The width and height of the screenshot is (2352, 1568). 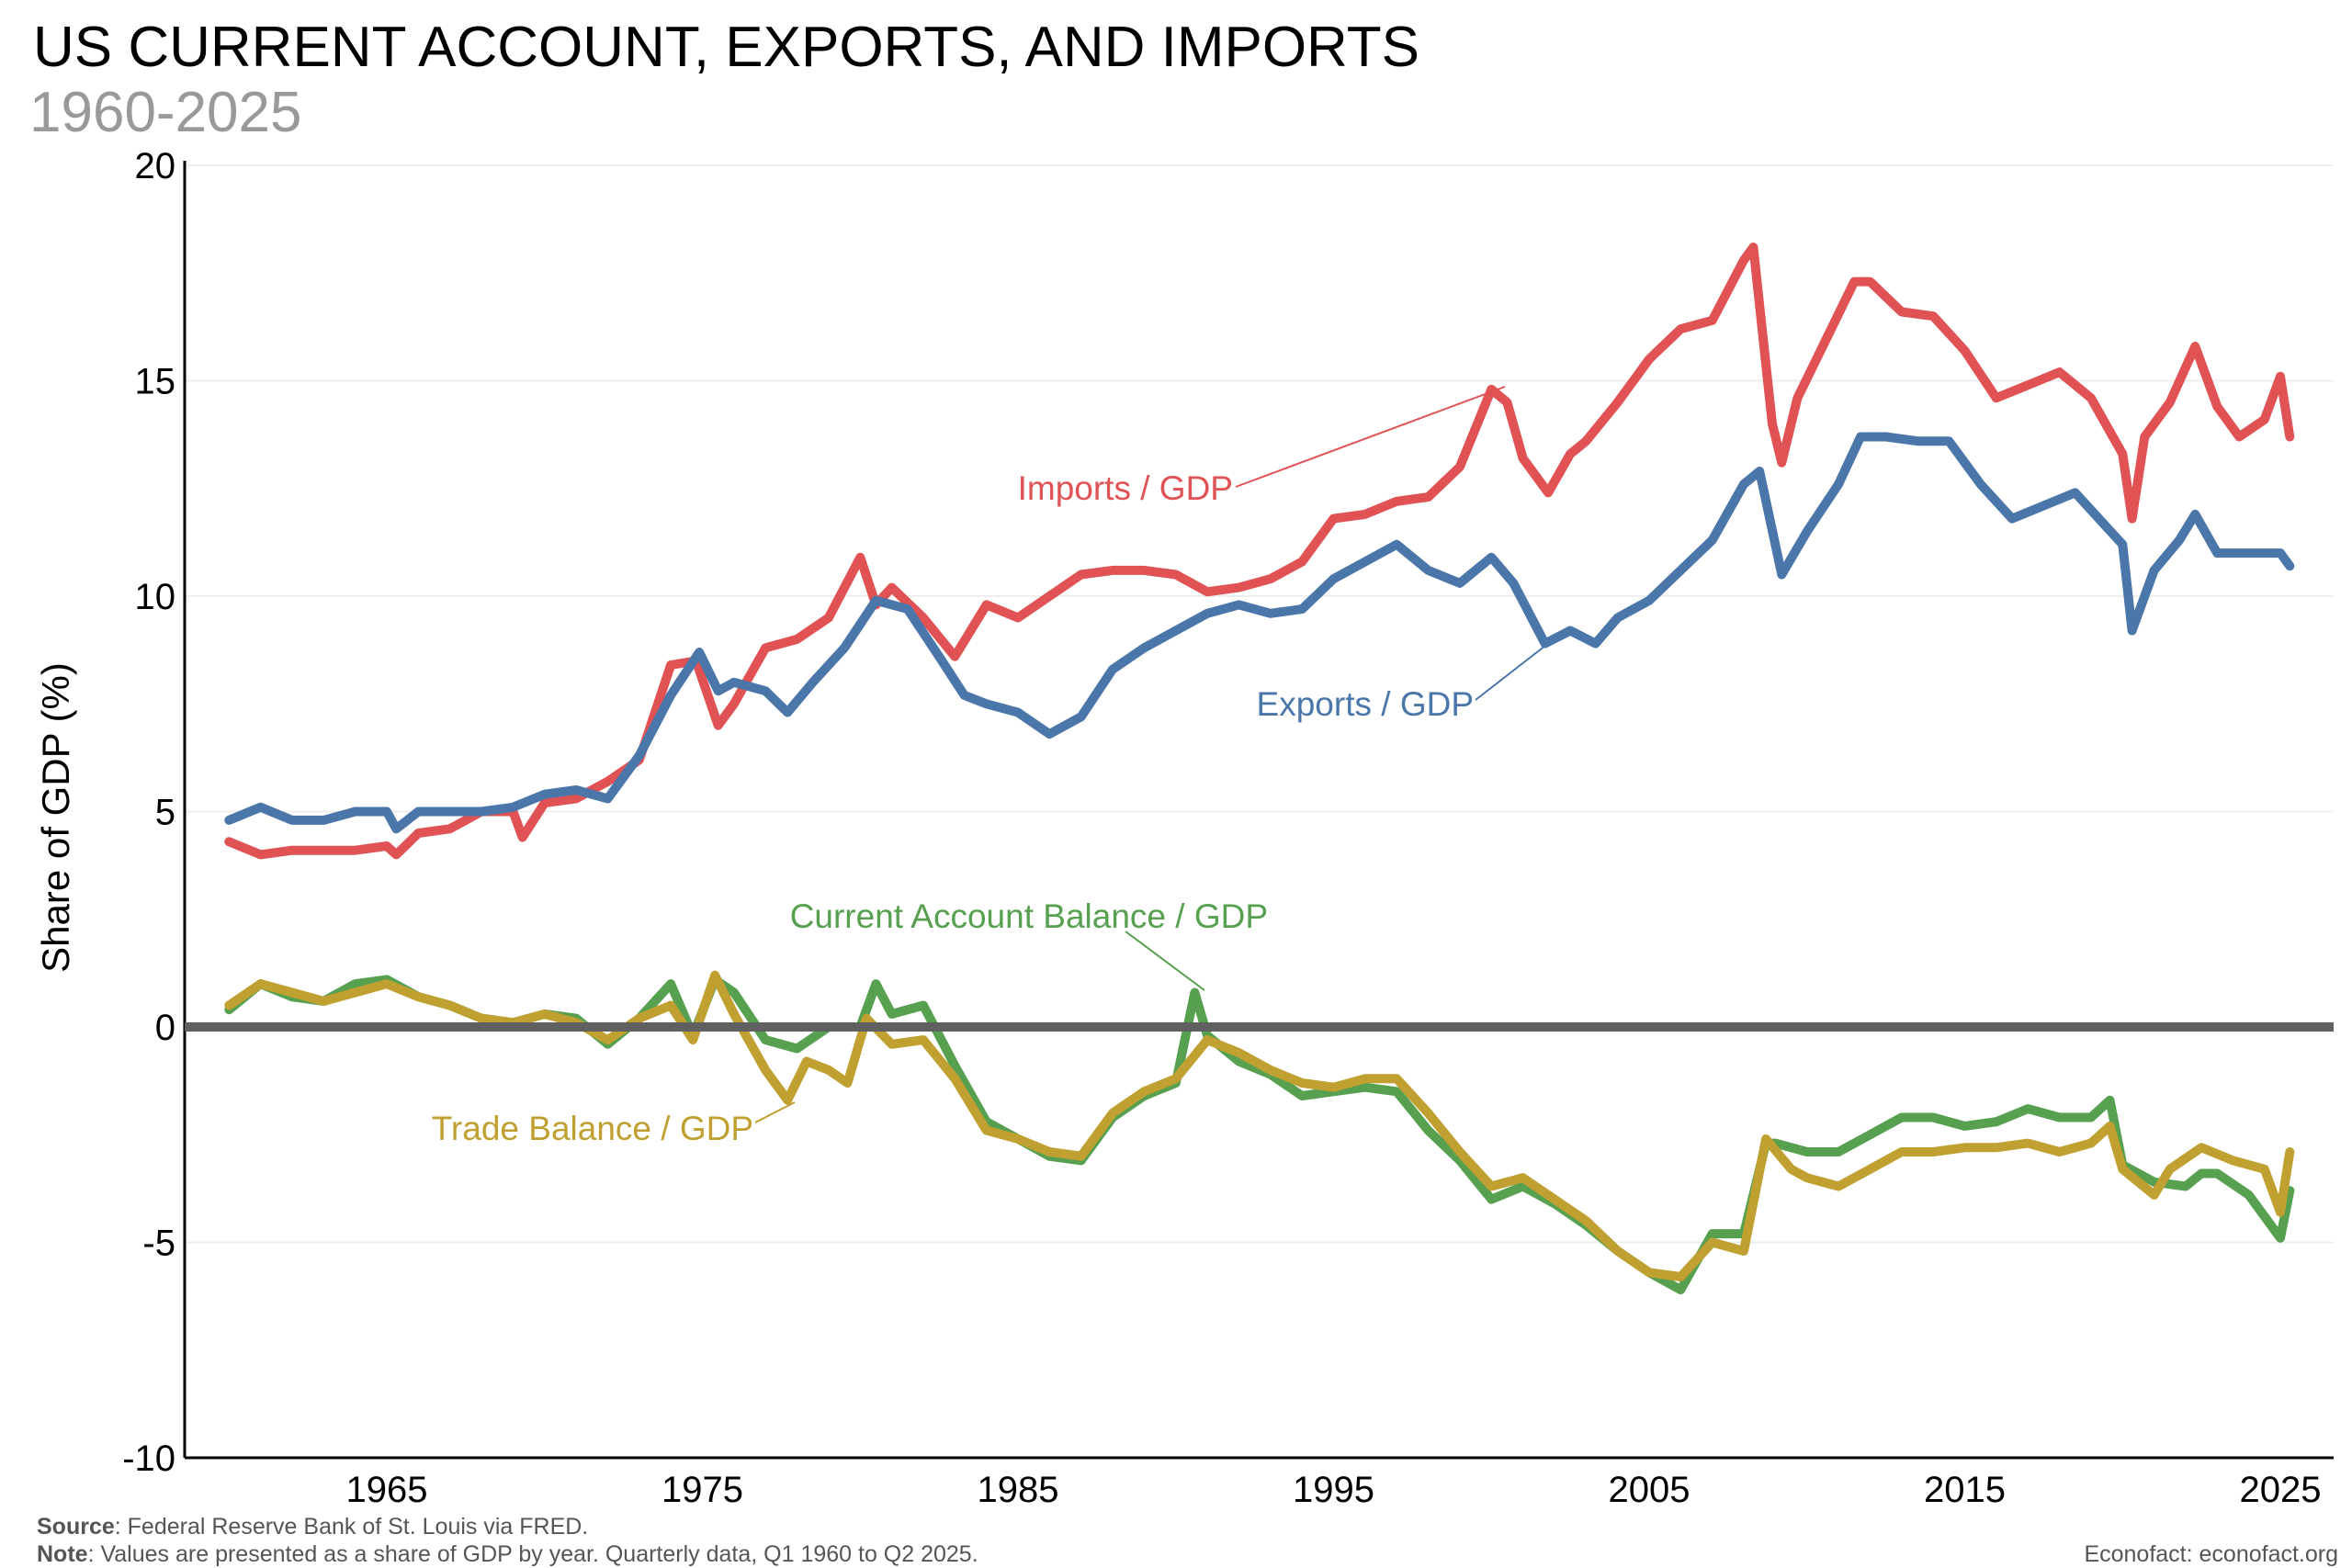 I want to click on current-account-leader-line, so click(x=1165, y=961).